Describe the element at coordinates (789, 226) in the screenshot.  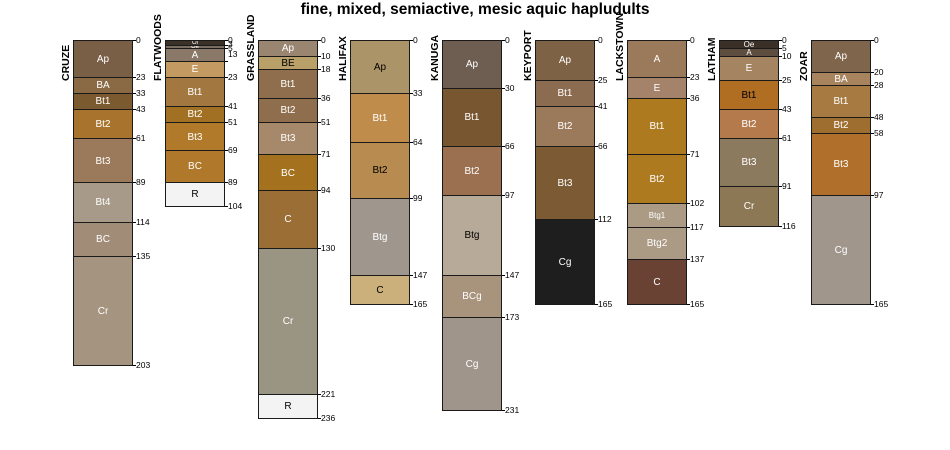
I see `depth-label: 116` at that location.